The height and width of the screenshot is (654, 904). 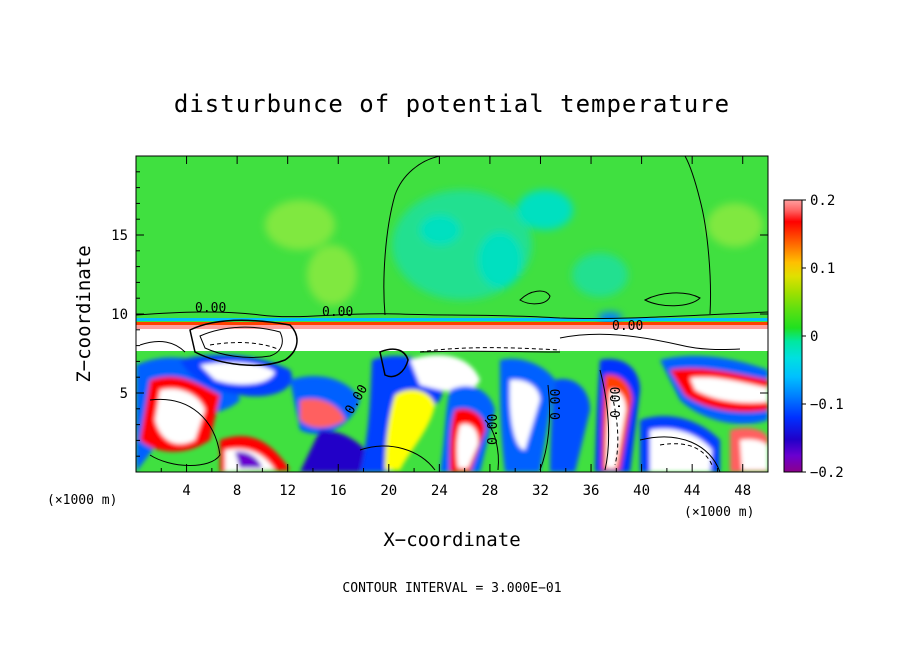 I want to click on x-unit-left: (×1000 m), so click(x=82, y=500).